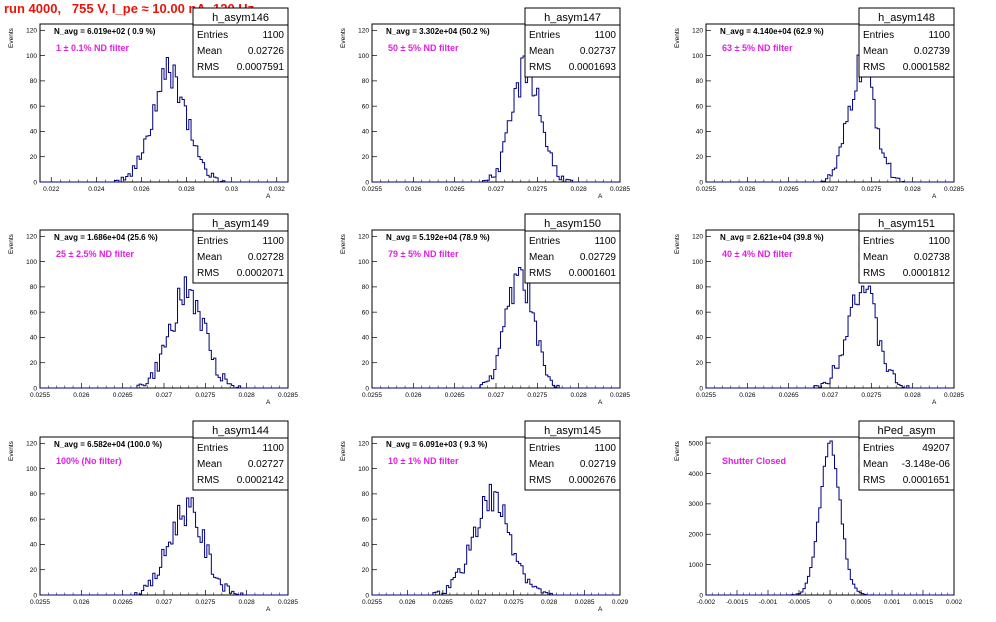  What do you see at coordinates (261, 273) in the screenshot?
I see `stat-value: 0.0002071` at bounding box center [261, 273].